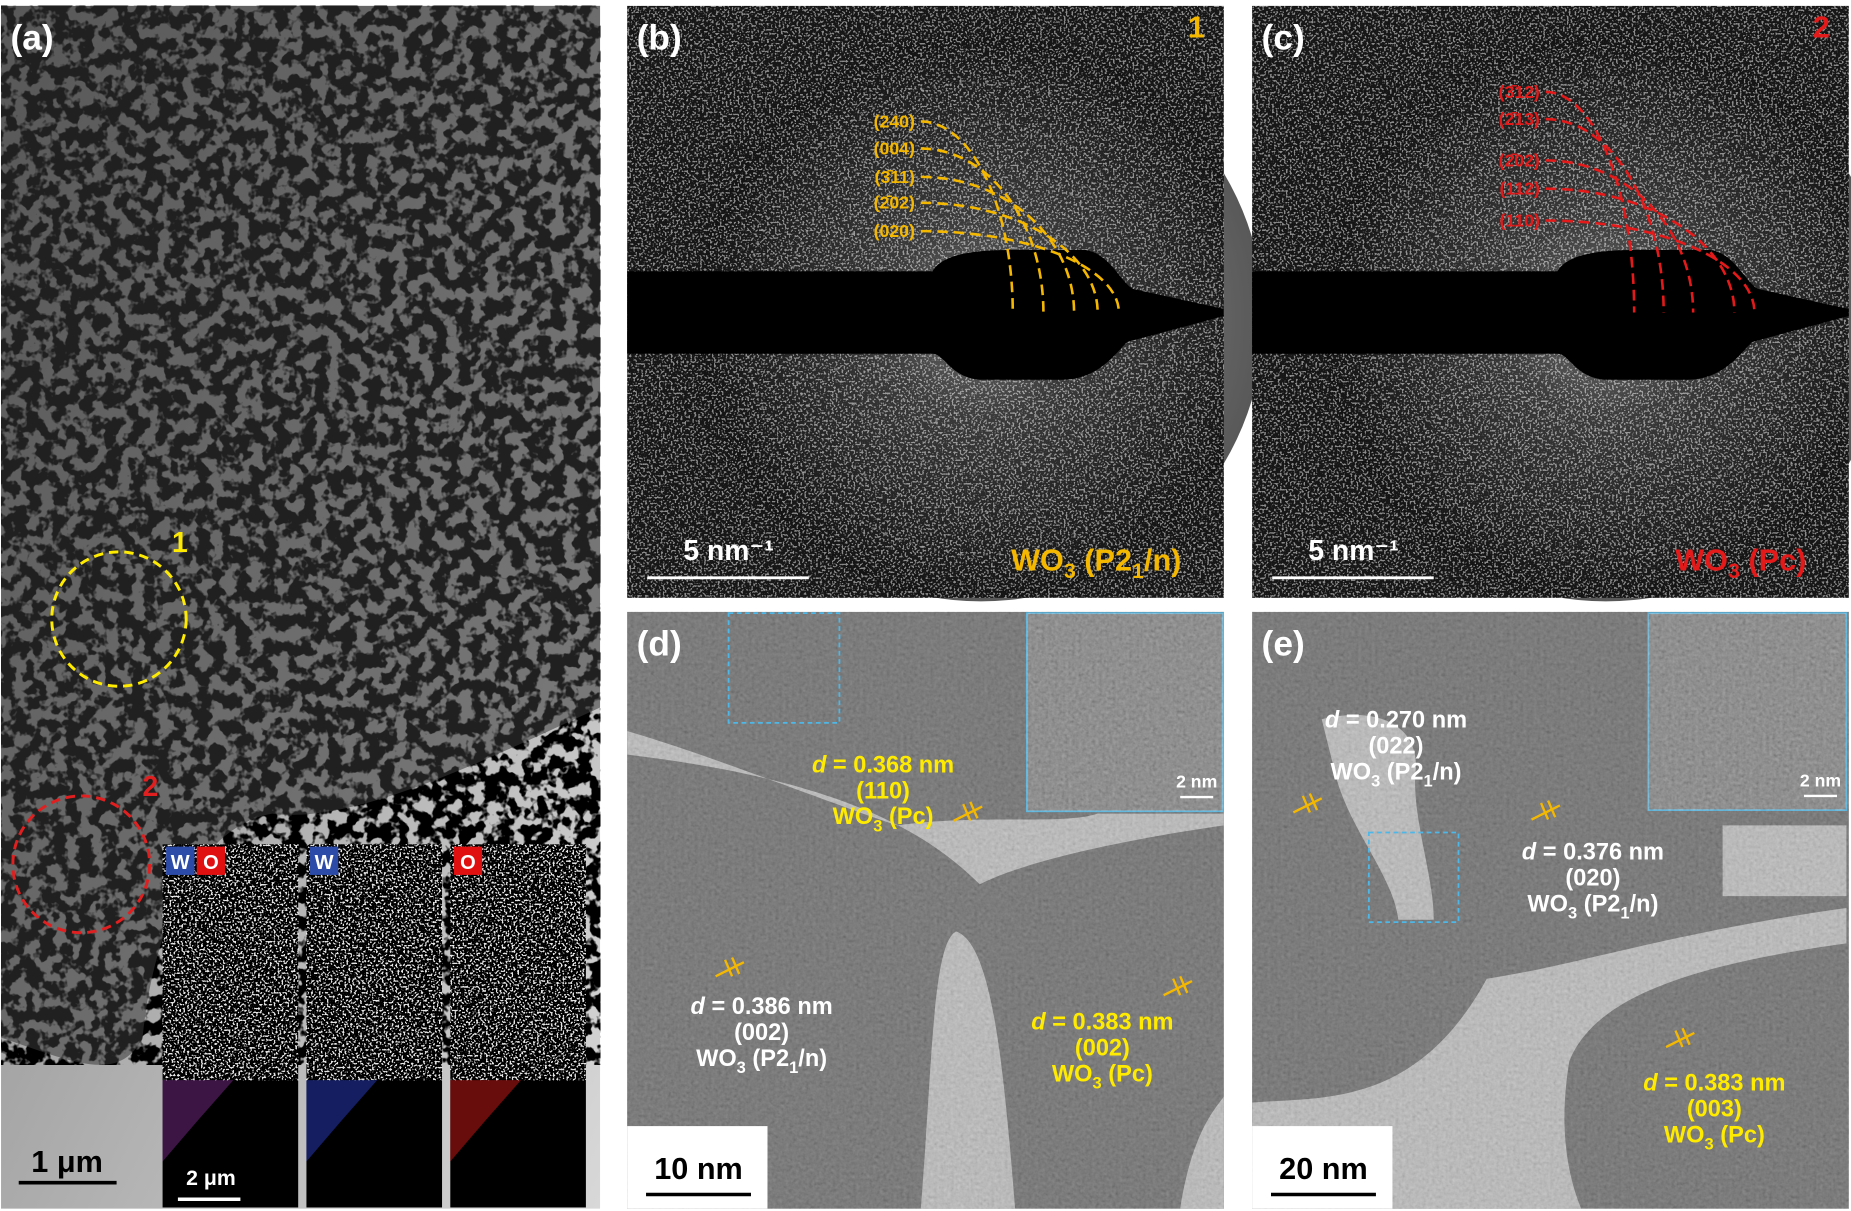  Describe the element at coordinates (883, 764) in the screenshot. I see `annotation: d = 0.368 nm` at that location.